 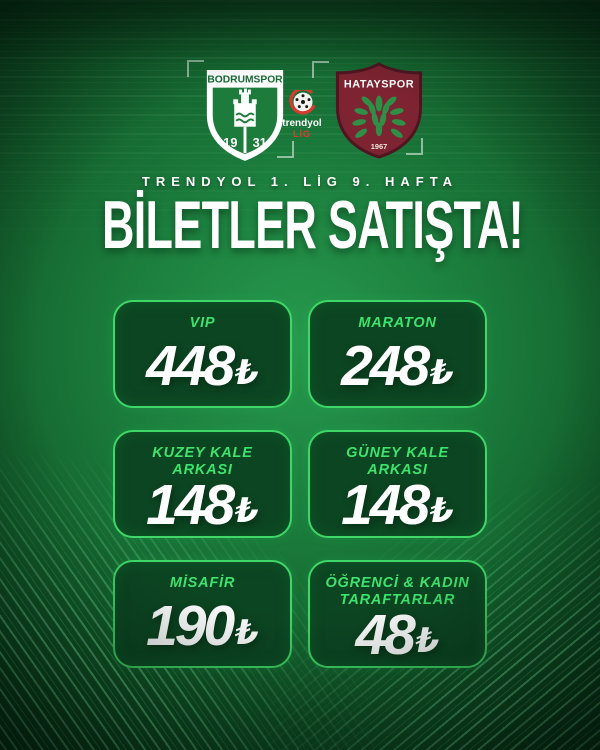 I want to click on away-founded: 1967, so click(x=379, y=146).